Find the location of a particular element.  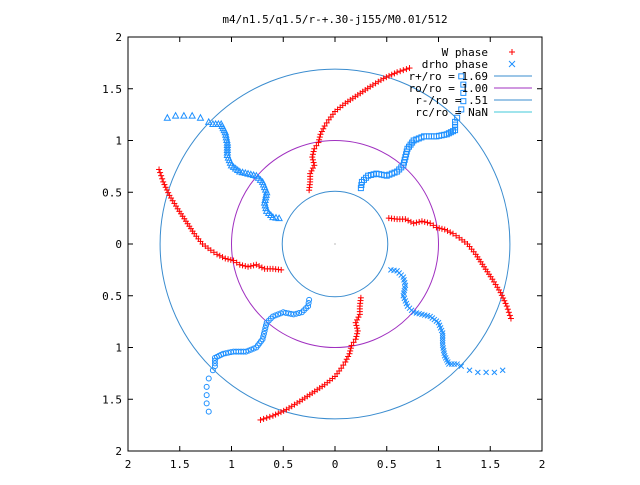

drho-phase-point-0-49-b is located at coordinates (457, 364).